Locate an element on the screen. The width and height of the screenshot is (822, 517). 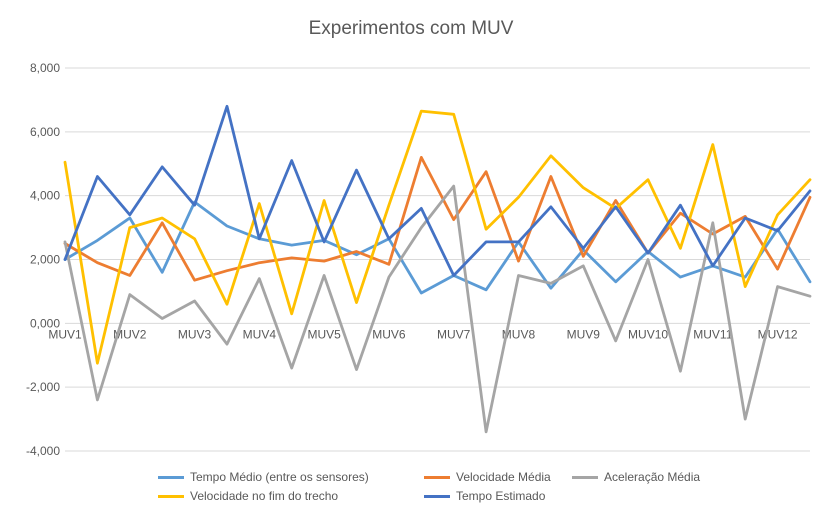
legend-label: Velocidade no fim do trecho is located at coordinates (264, 496).